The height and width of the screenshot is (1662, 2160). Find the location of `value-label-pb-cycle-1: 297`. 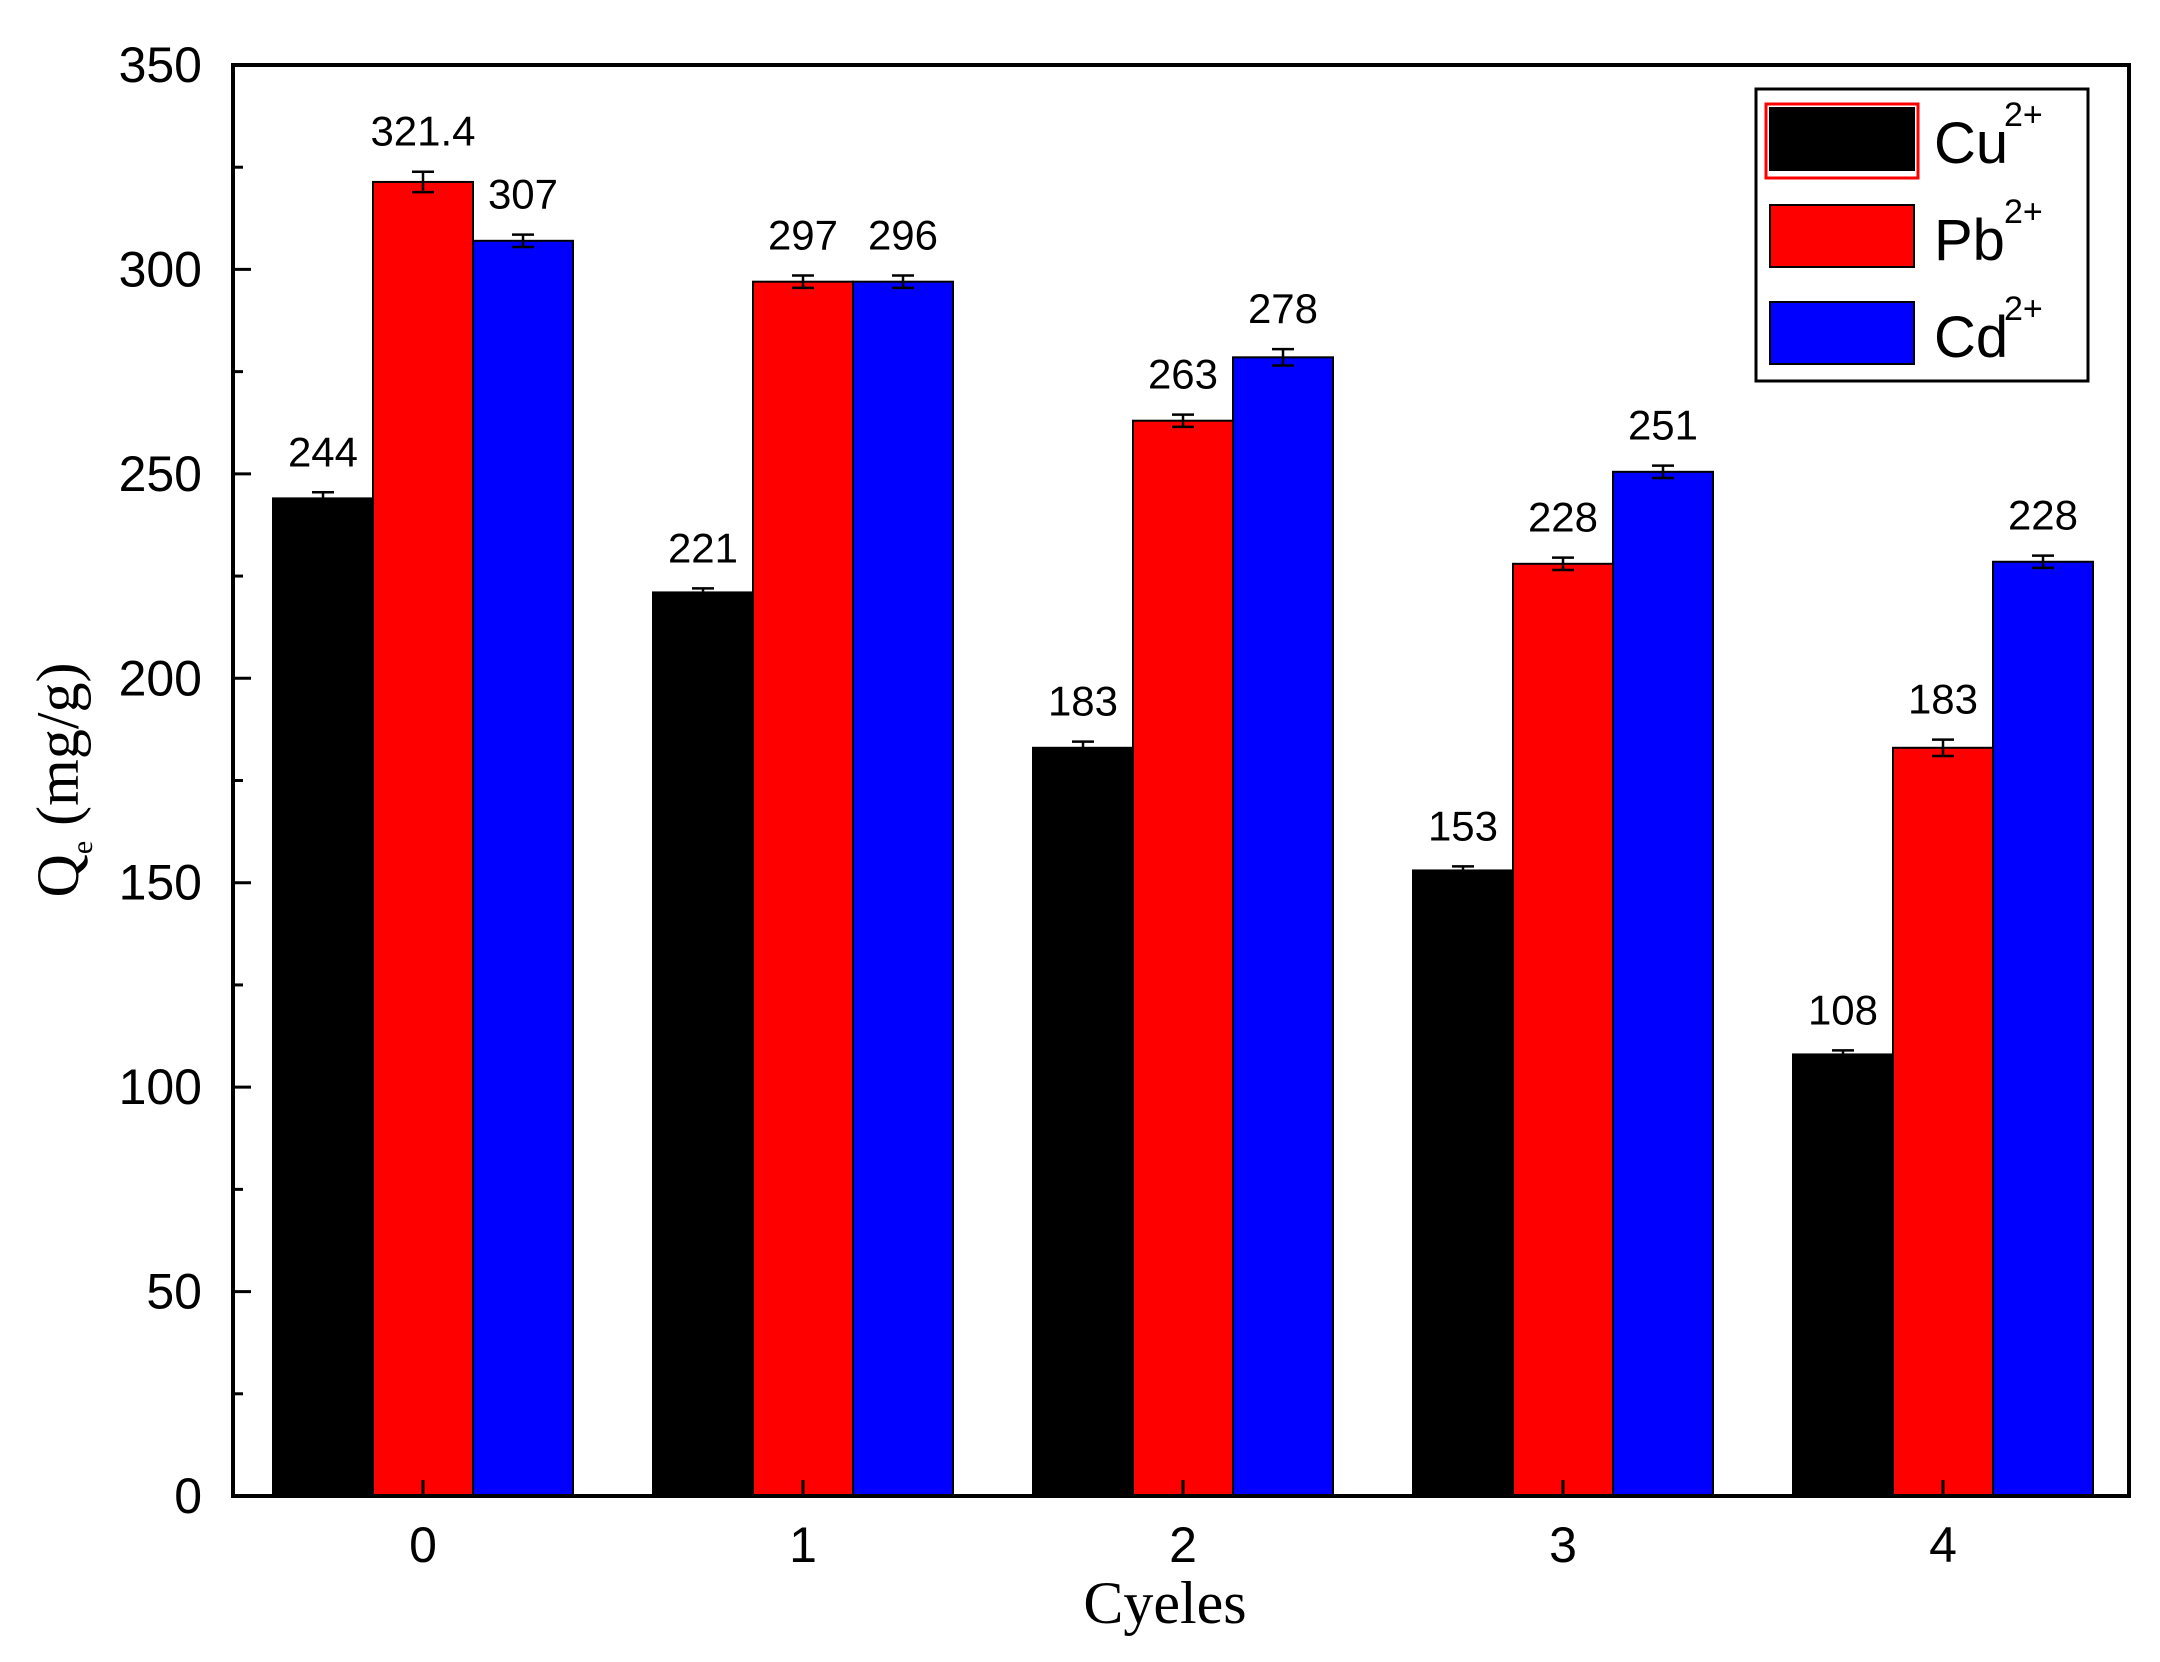

value-label-pb-cycle-1: 297 is located at coordinates (803, 235).